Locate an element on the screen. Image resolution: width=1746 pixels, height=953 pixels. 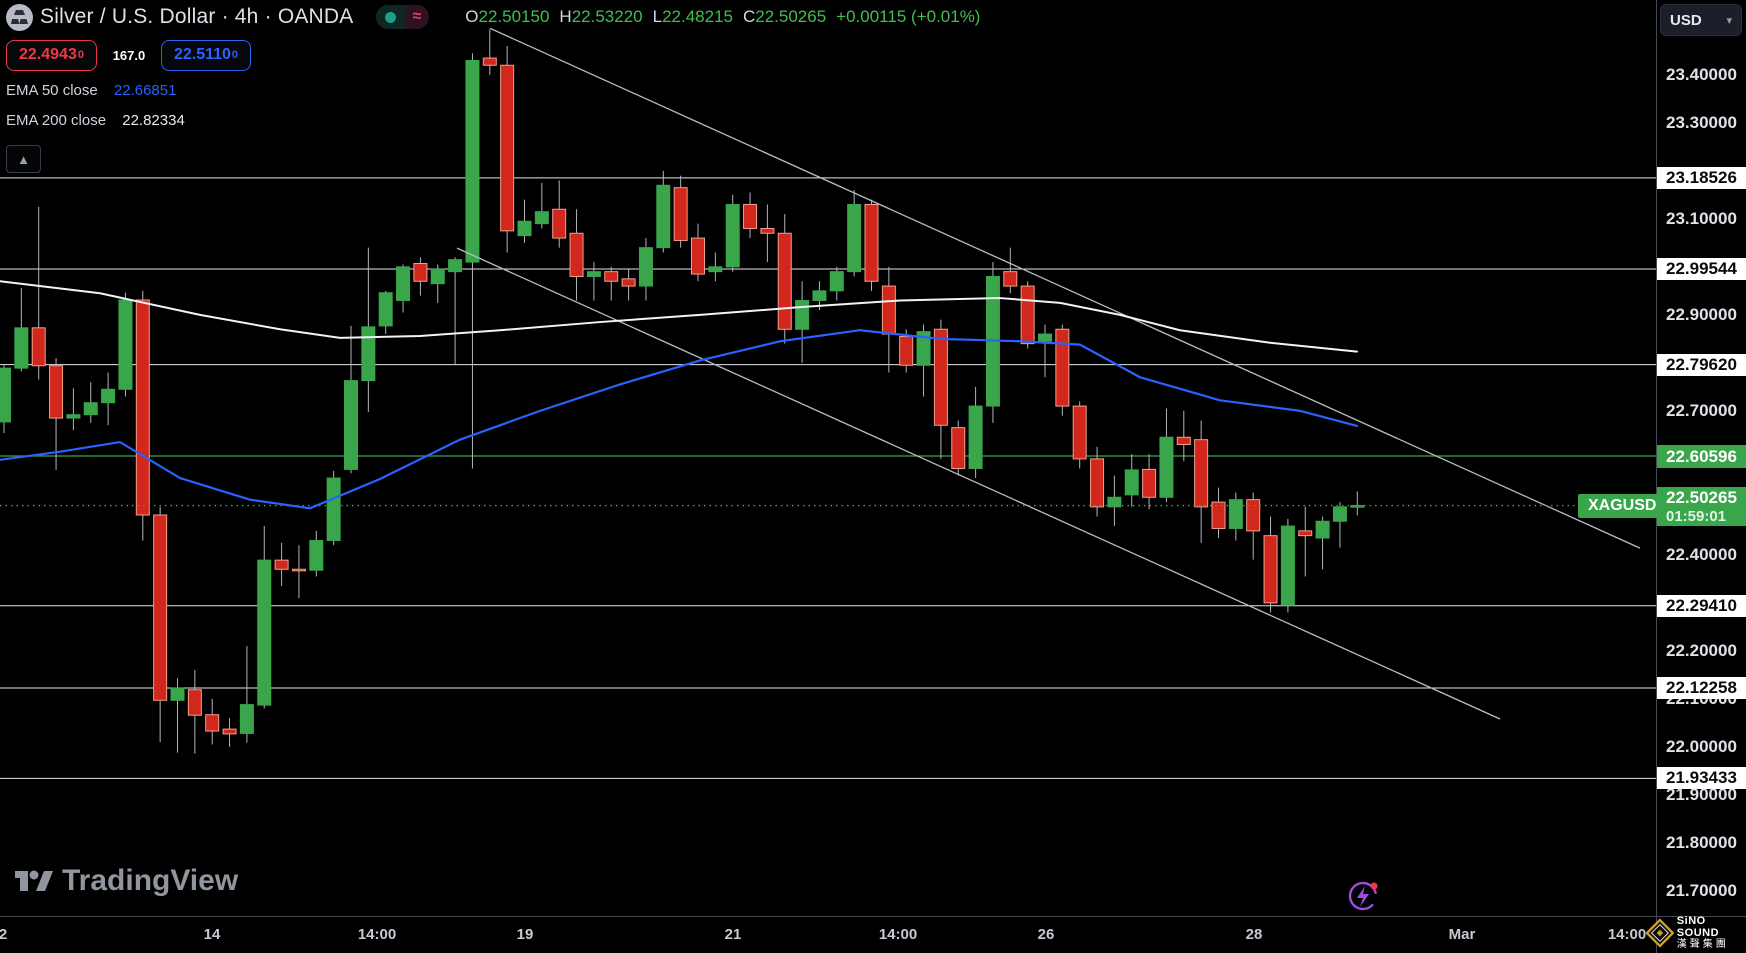
lightning-icon is located at coordinates (1363, 896).